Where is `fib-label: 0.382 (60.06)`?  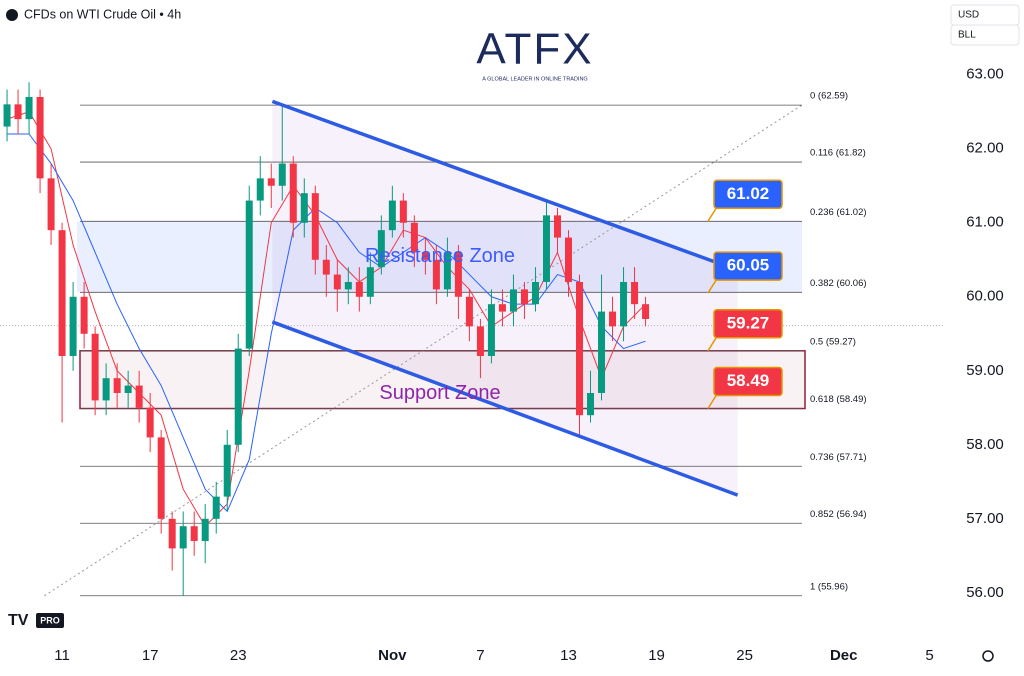 fib-label: 0.382 (60.06) is located at coordinates (838, 283).